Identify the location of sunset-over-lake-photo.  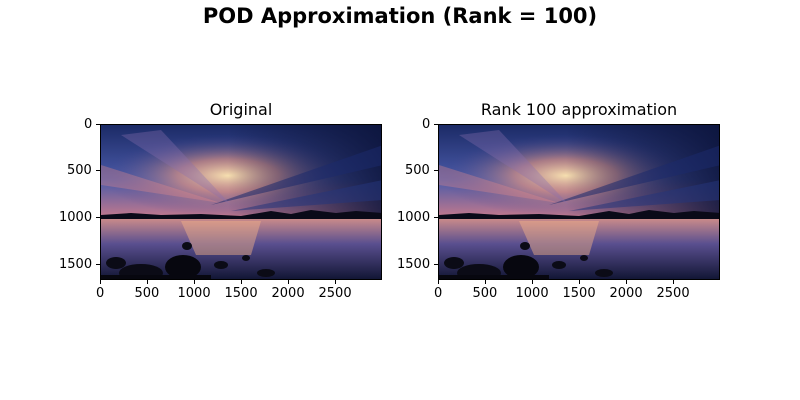
(241, 202).